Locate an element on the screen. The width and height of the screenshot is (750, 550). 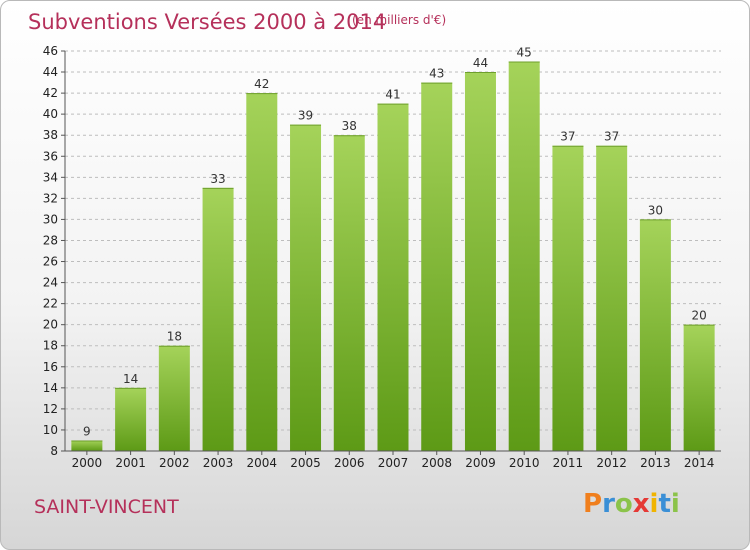
y-tick-label: 44 is located at coordinates (50, 72).